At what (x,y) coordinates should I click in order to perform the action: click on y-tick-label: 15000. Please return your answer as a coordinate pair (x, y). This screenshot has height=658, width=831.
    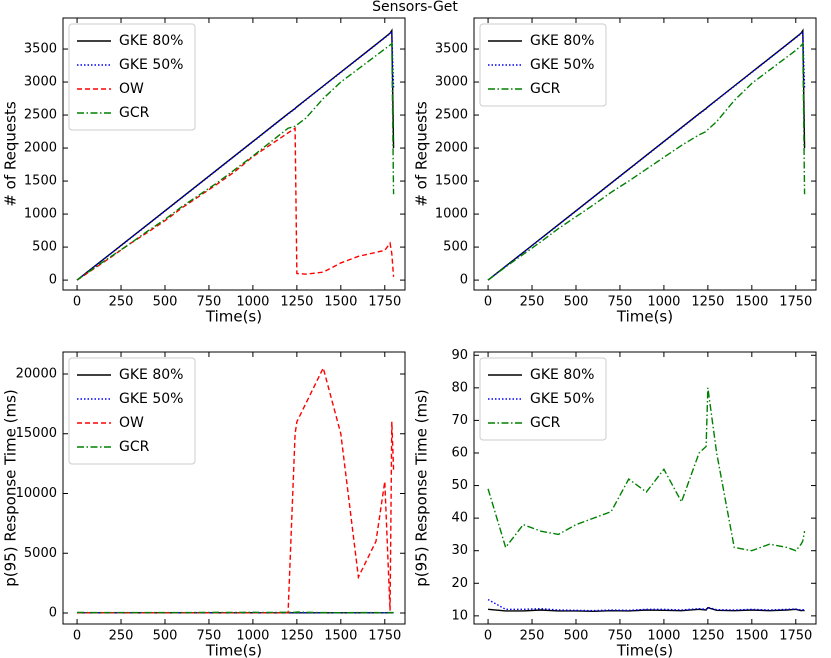
    Looking at the image, I should click on (36, 433).